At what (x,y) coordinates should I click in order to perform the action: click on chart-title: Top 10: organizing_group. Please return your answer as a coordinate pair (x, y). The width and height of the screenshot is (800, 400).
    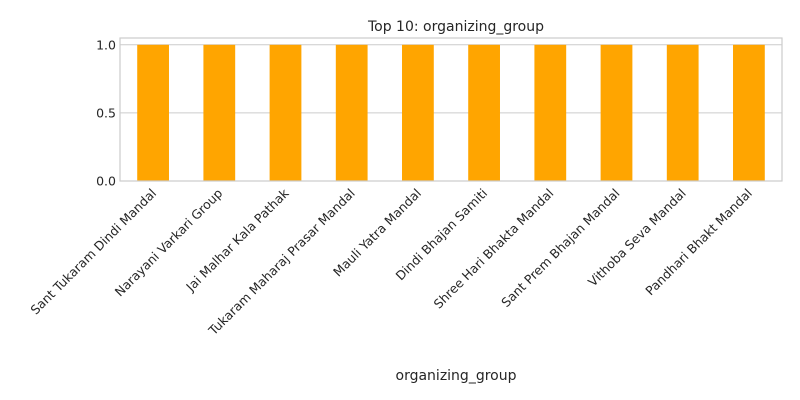
    Looking at the image, I should click on (455, 27).